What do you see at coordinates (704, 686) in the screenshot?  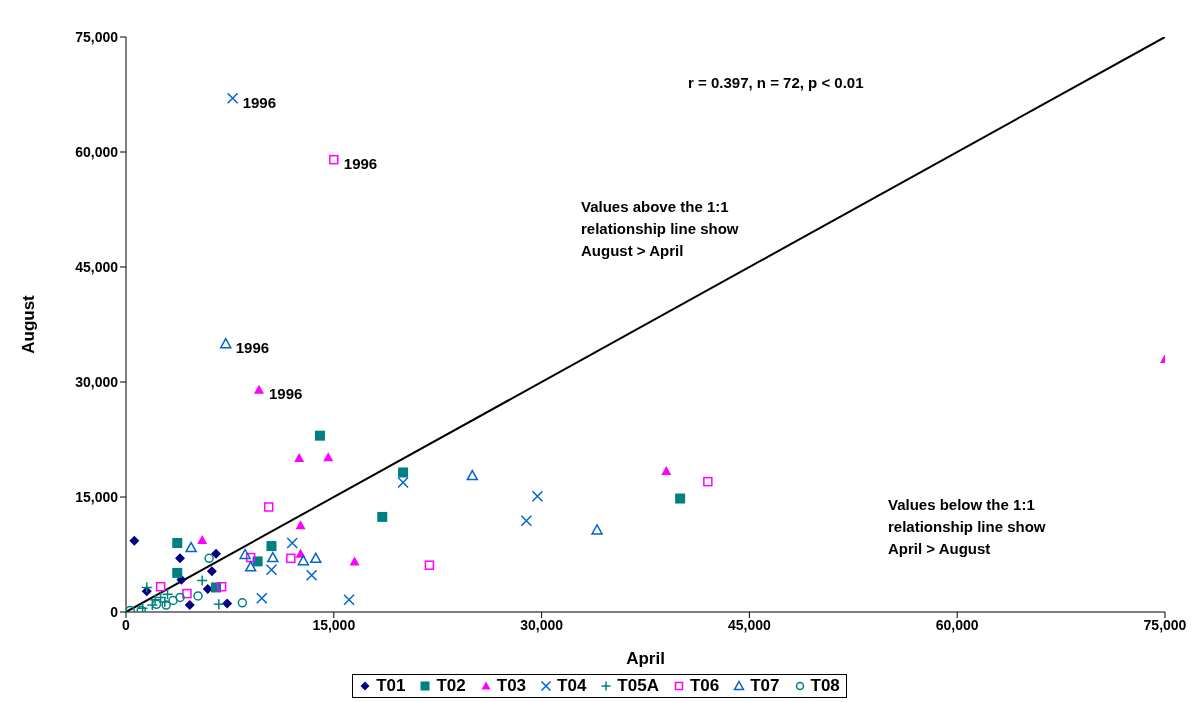 I see `legend-label: T06` at bounding box center [704, 686].